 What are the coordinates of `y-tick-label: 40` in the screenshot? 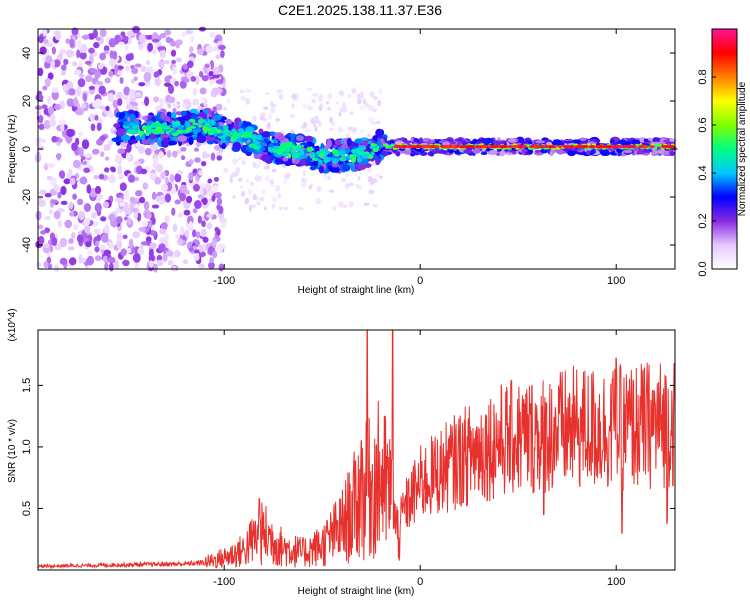 It's located at (27, 53).